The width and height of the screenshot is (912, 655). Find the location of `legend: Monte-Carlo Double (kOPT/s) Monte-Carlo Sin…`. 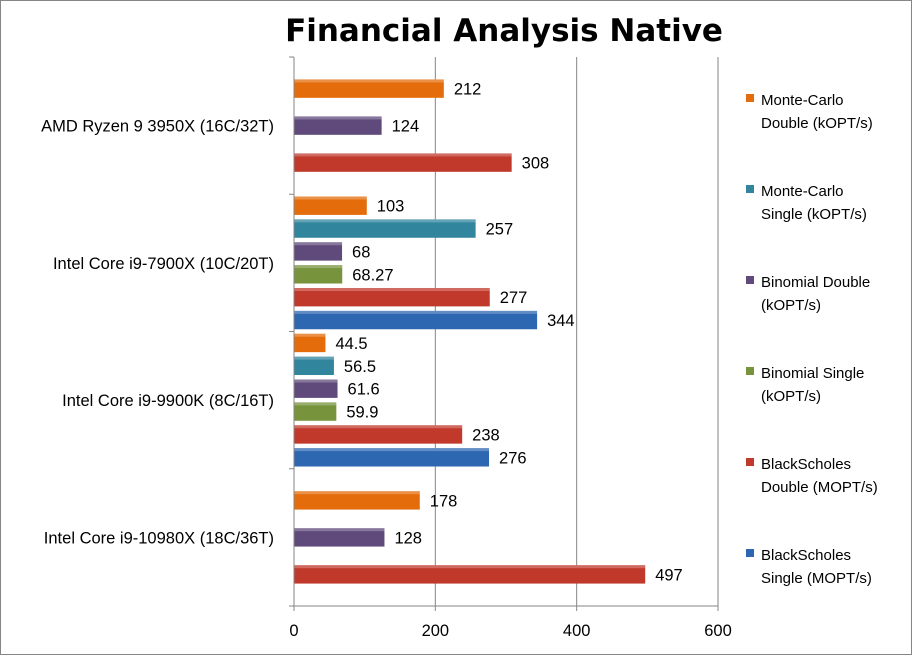

legend: Monte-Carlo Double (kOPT/s) Monte-Carlo Sin… is located at coordinates (812, 339).